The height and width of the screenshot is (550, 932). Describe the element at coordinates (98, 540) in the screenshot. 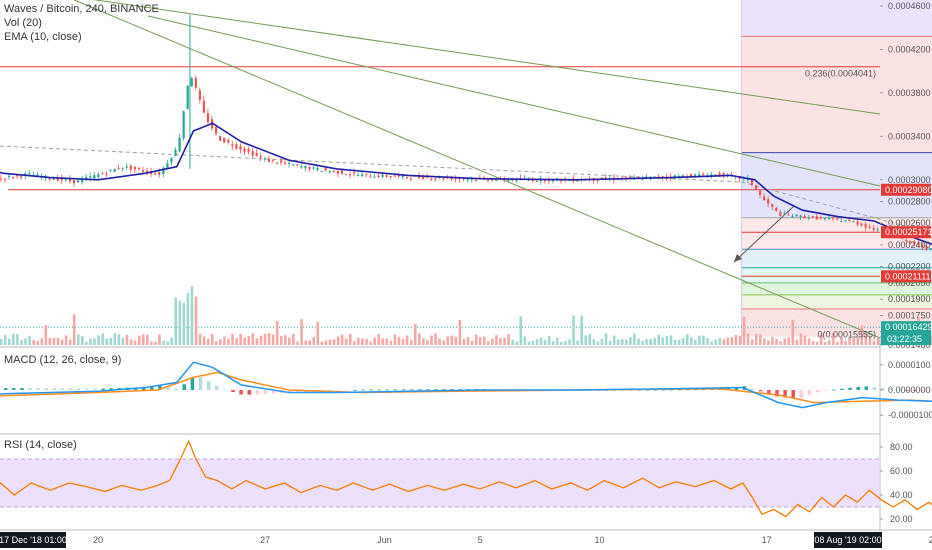

I see `time-tick-label: 20` at that location.